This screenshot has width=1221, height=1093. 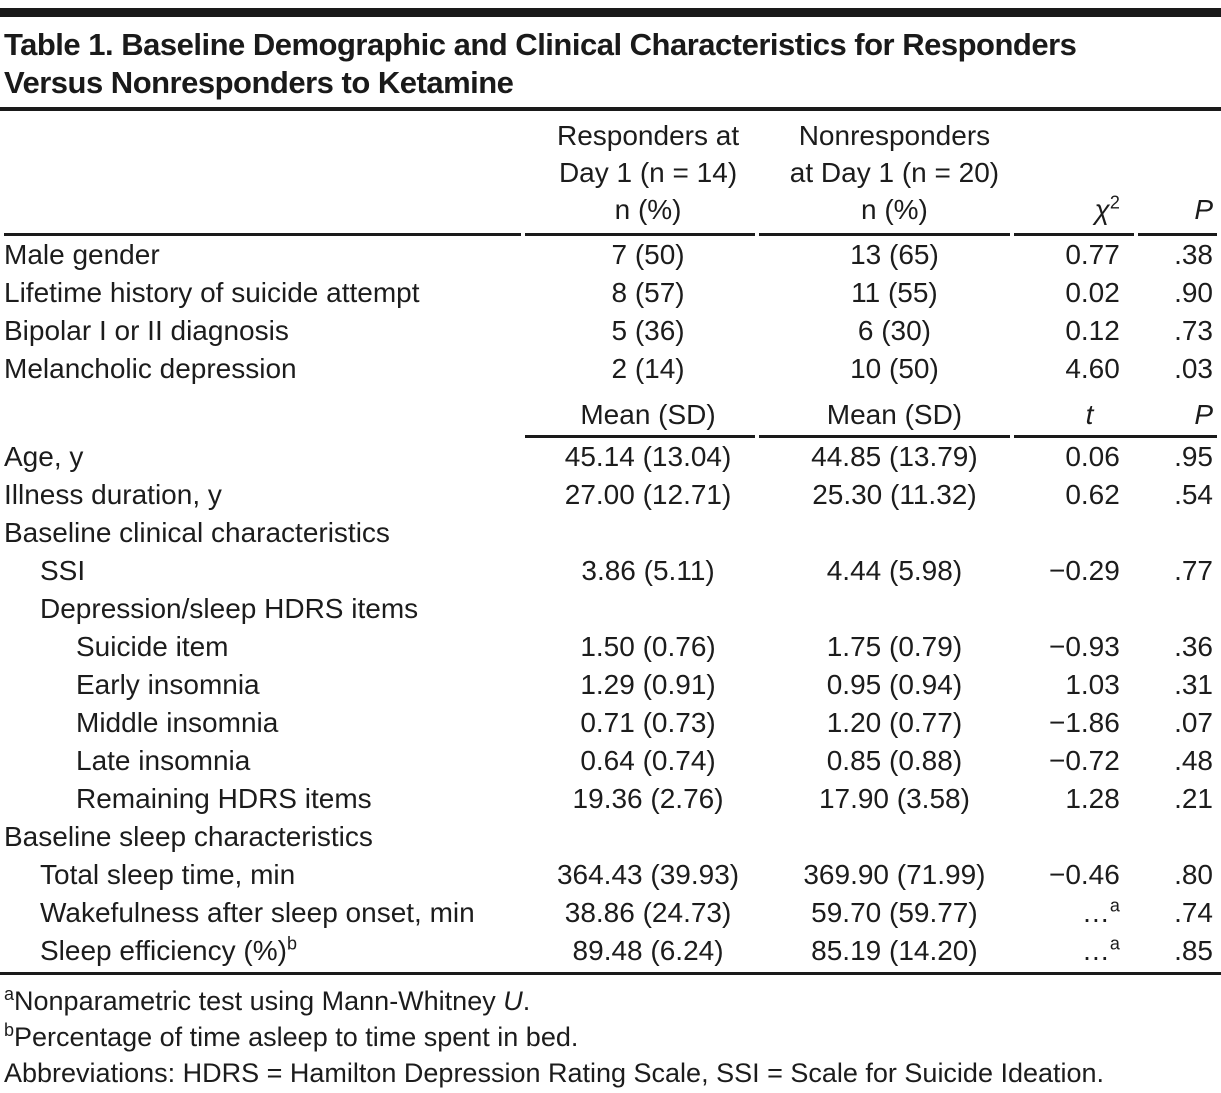 I want to click on p-value-subheader: P, so click(x=1203, y=414).